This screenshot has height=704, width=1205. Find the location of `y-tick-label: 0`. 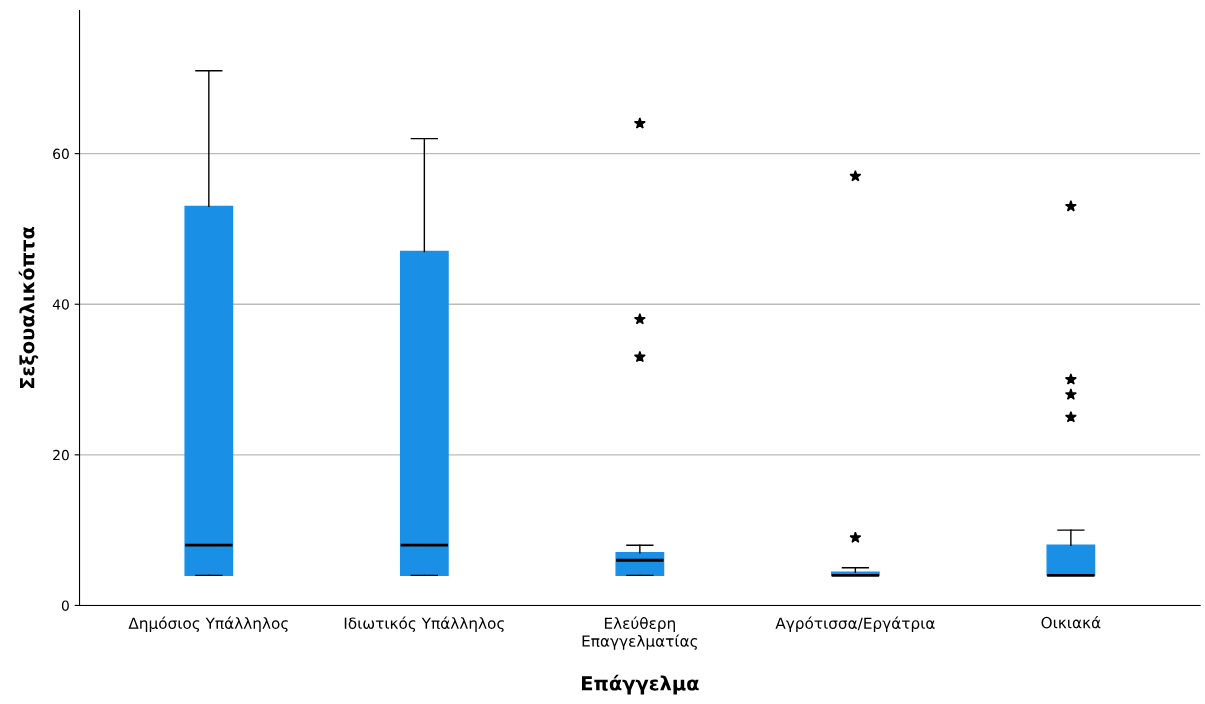

y-tick-label: 0 is located at coordinates (65, 605).